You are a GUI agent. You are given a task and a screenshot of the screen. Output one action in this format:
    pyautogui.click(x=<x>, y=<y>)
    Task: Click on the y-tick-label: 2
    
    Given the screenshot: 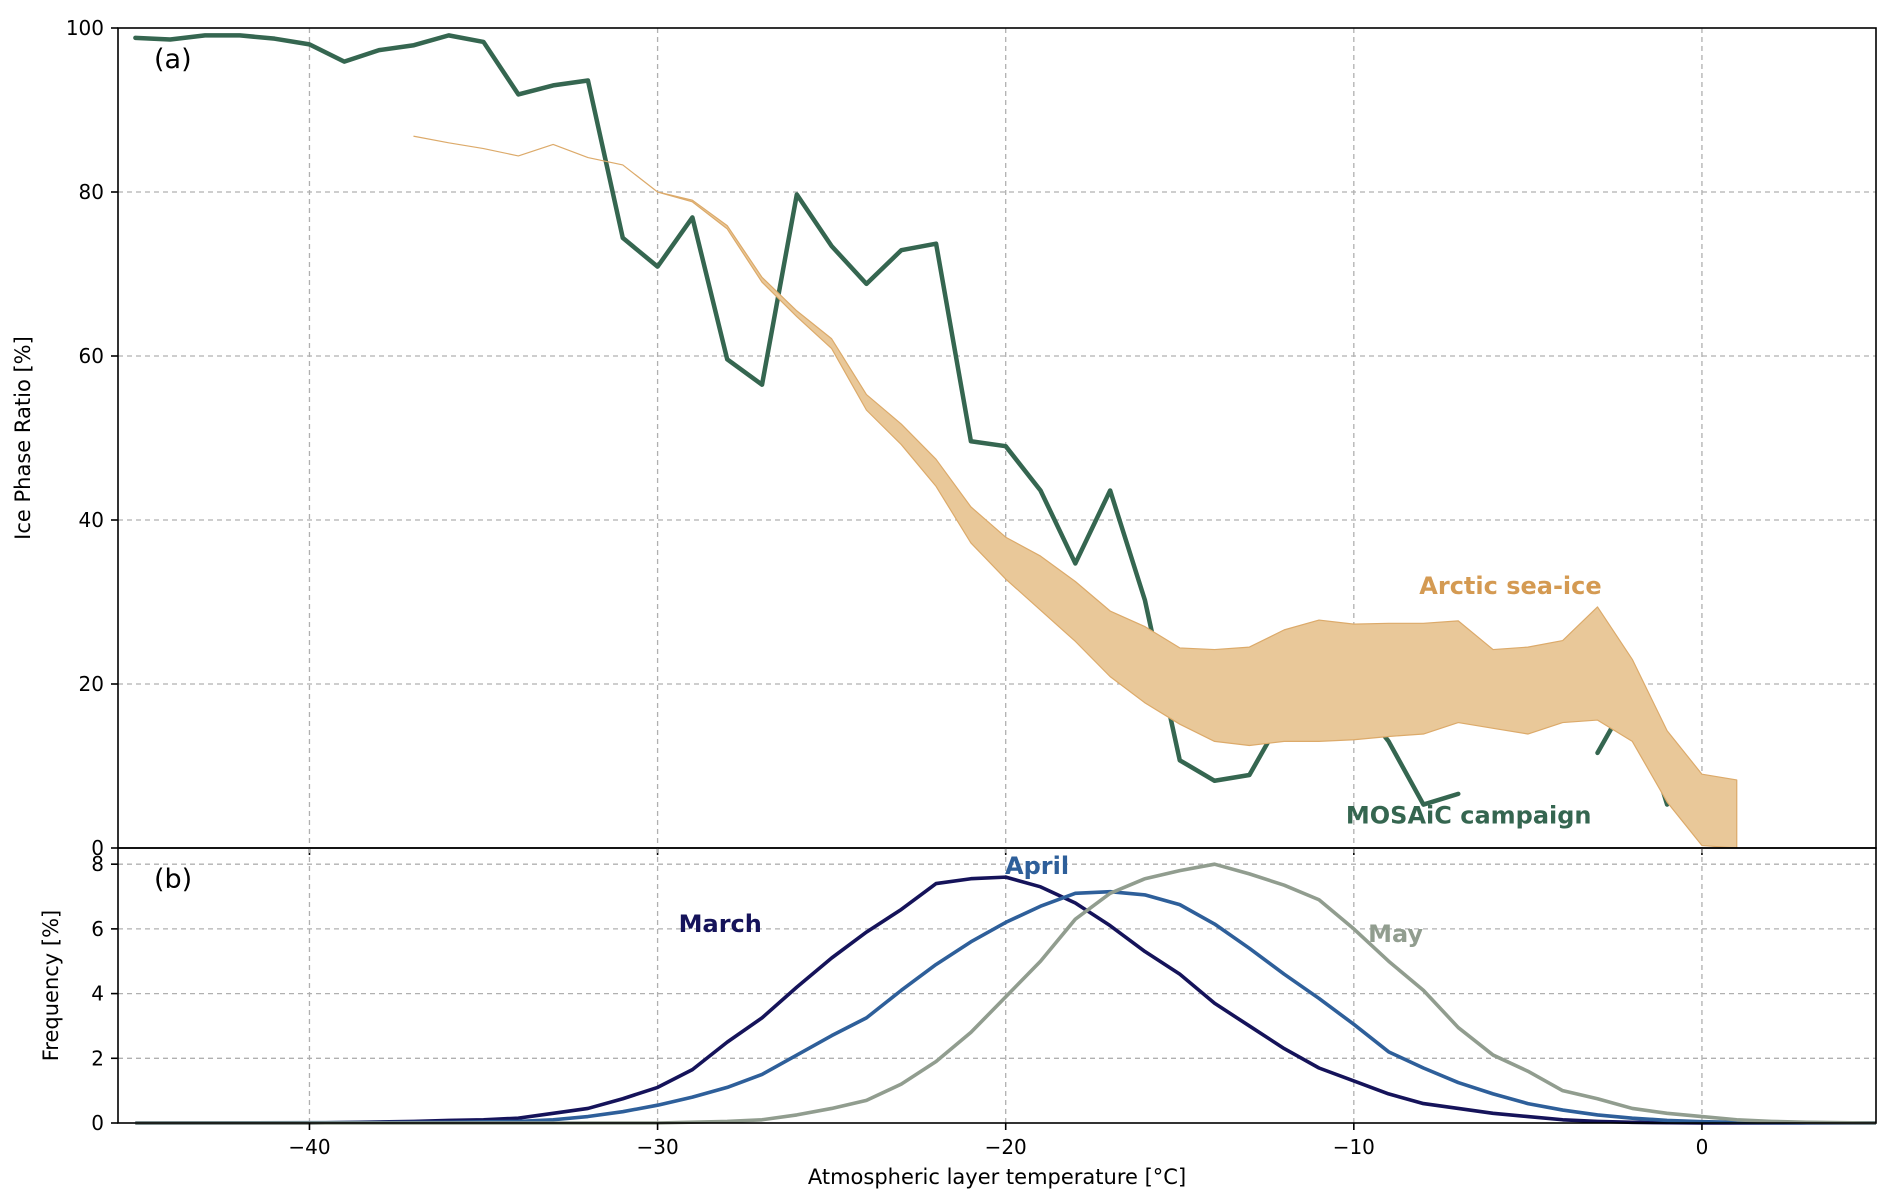 What is the action you would take?
    pyautogui.click(x=97, y=1058)
    